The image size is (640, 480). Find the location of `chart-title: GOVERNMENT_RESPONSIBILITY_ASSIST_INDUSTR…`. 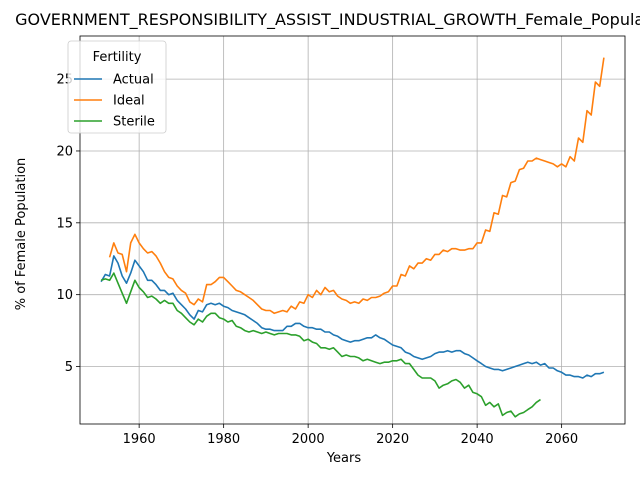

chart-title: GOVERNMENT_RESPONSIBILITY_ASSIST_INDUSTR… is located at coordinates (327, 20).